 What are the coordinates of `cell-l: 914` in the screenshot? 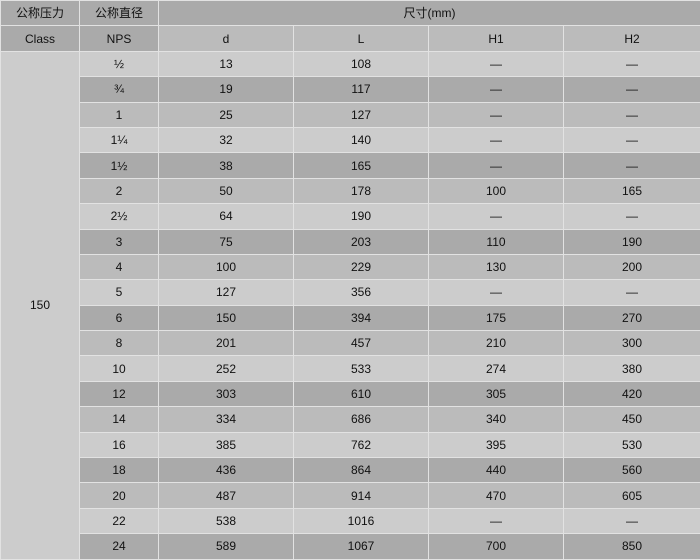 It's located at (361, 495).